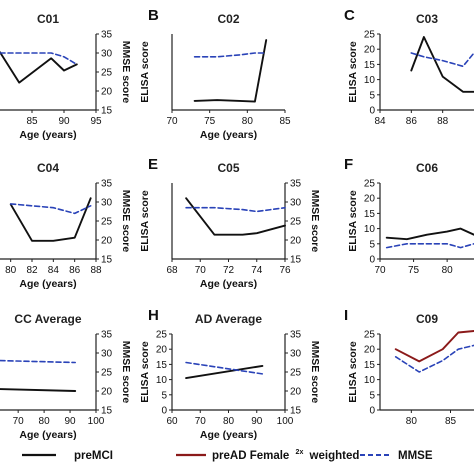 The width and height of the screenshot is (474, 474). Describe the element at coordinates (370, 199) in the screenshot. I see `y-left-tick-label-c06-4: 20` at that location.